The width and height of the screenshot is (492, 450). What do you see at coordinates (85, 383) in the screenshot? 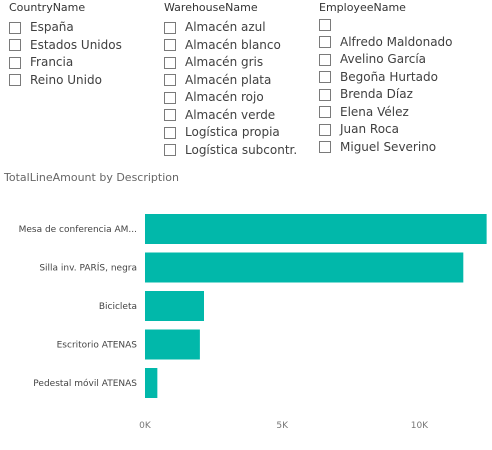
I see `category-label: Pedestal móvil ATENAS` at bounding box center [85, 383].